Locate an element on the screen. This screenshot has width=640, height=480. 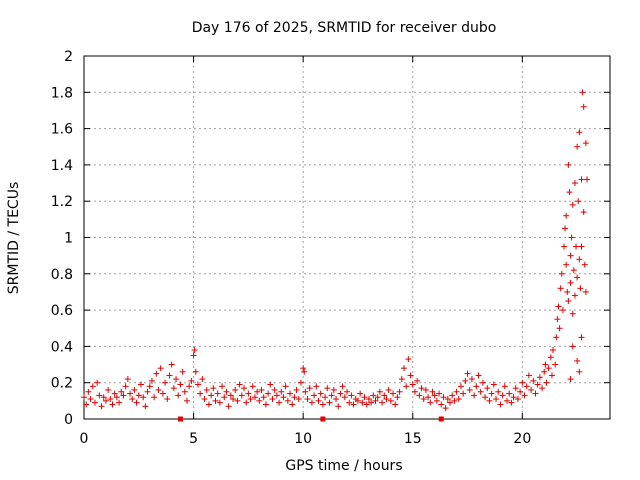
axis-marker is located at coordinates (323, 419).